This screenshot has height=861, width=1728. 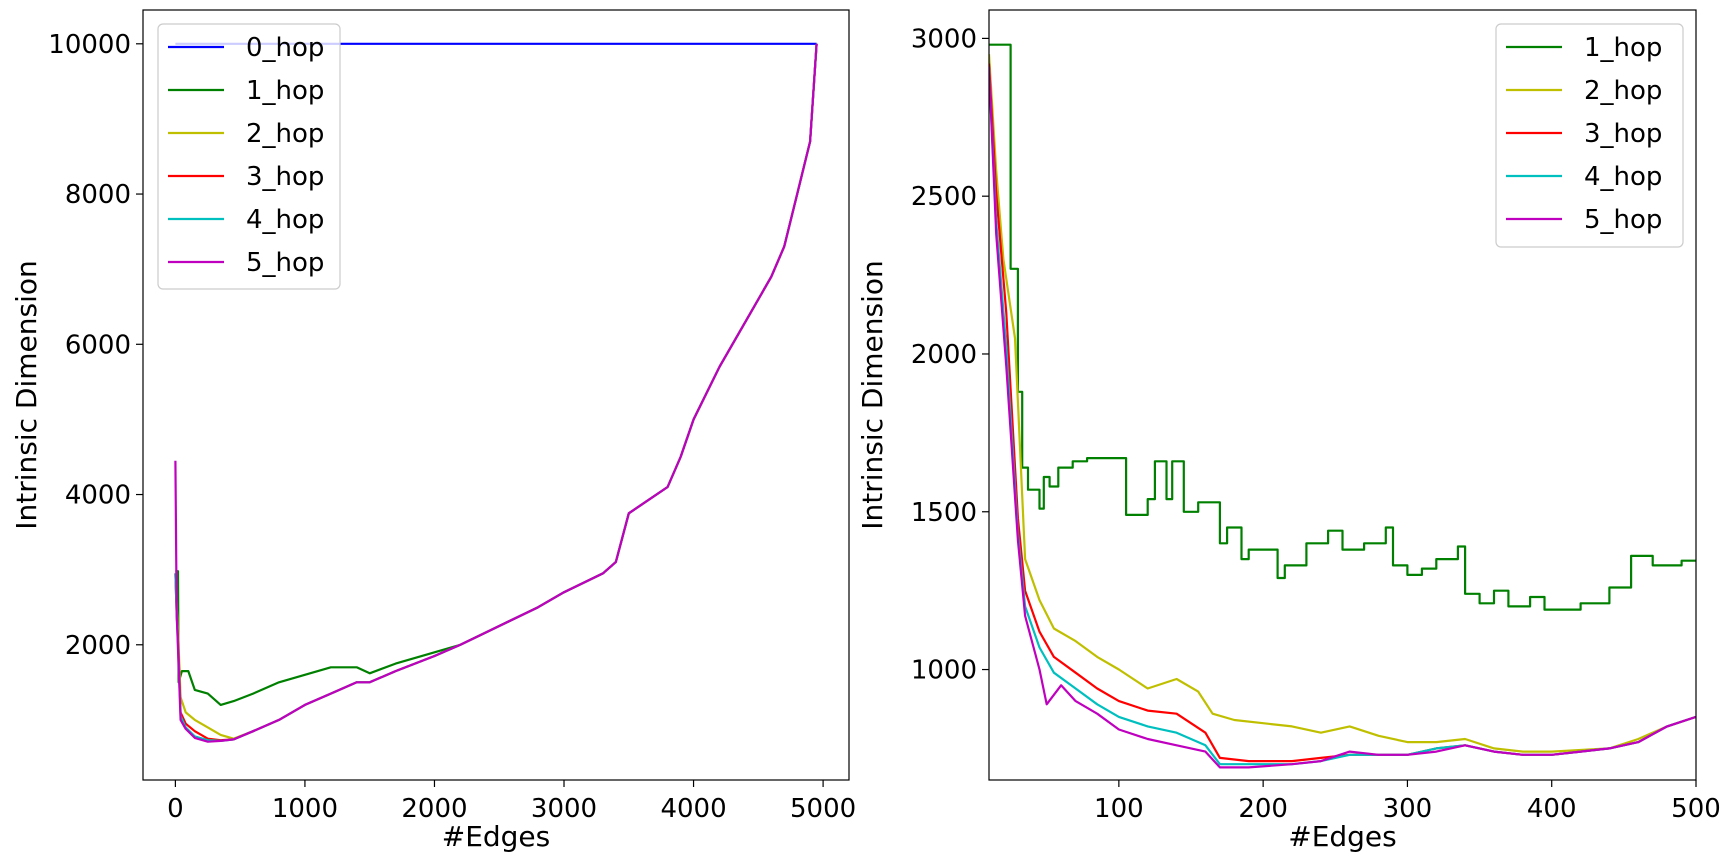 What do you see at coordinates (175, 809) in the screenshot?
I see `x-tick-label: 0` at bounding box center [175, 809].